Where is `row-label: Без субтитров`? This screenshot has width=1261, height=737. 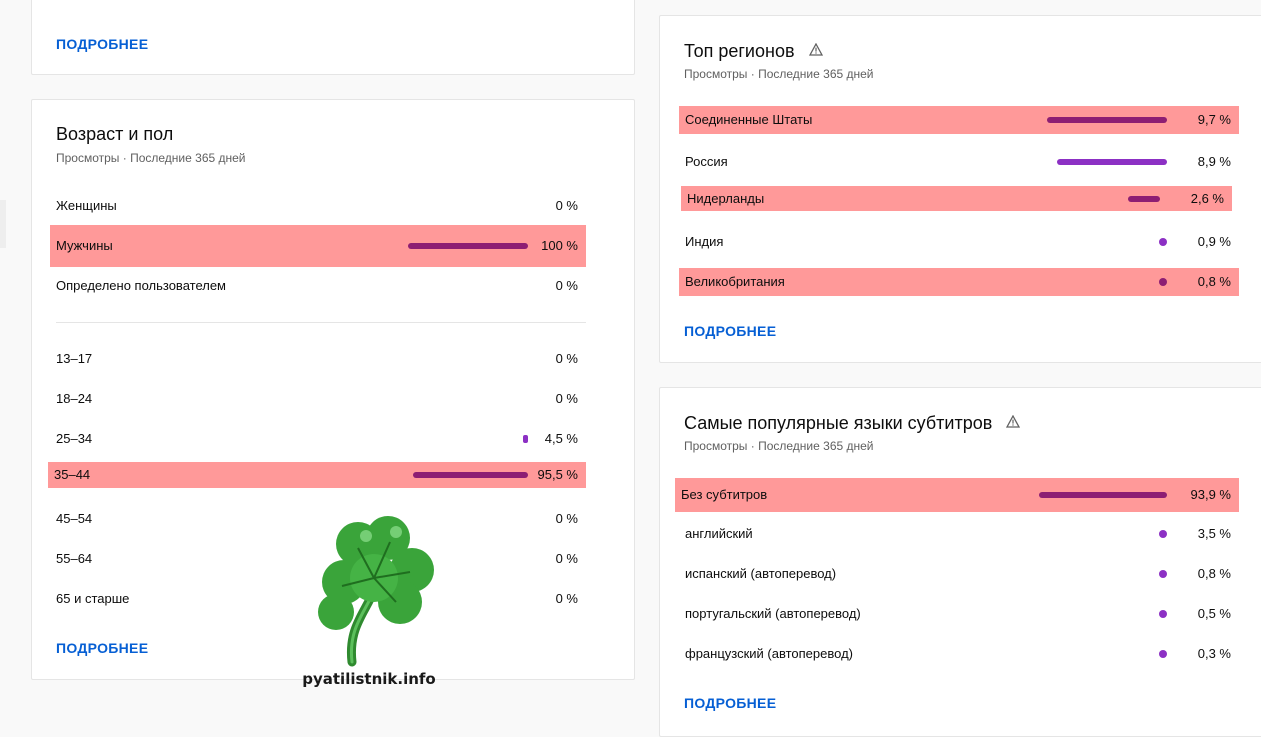 row-label: Без субтитров is located at coordinates (724, 494).